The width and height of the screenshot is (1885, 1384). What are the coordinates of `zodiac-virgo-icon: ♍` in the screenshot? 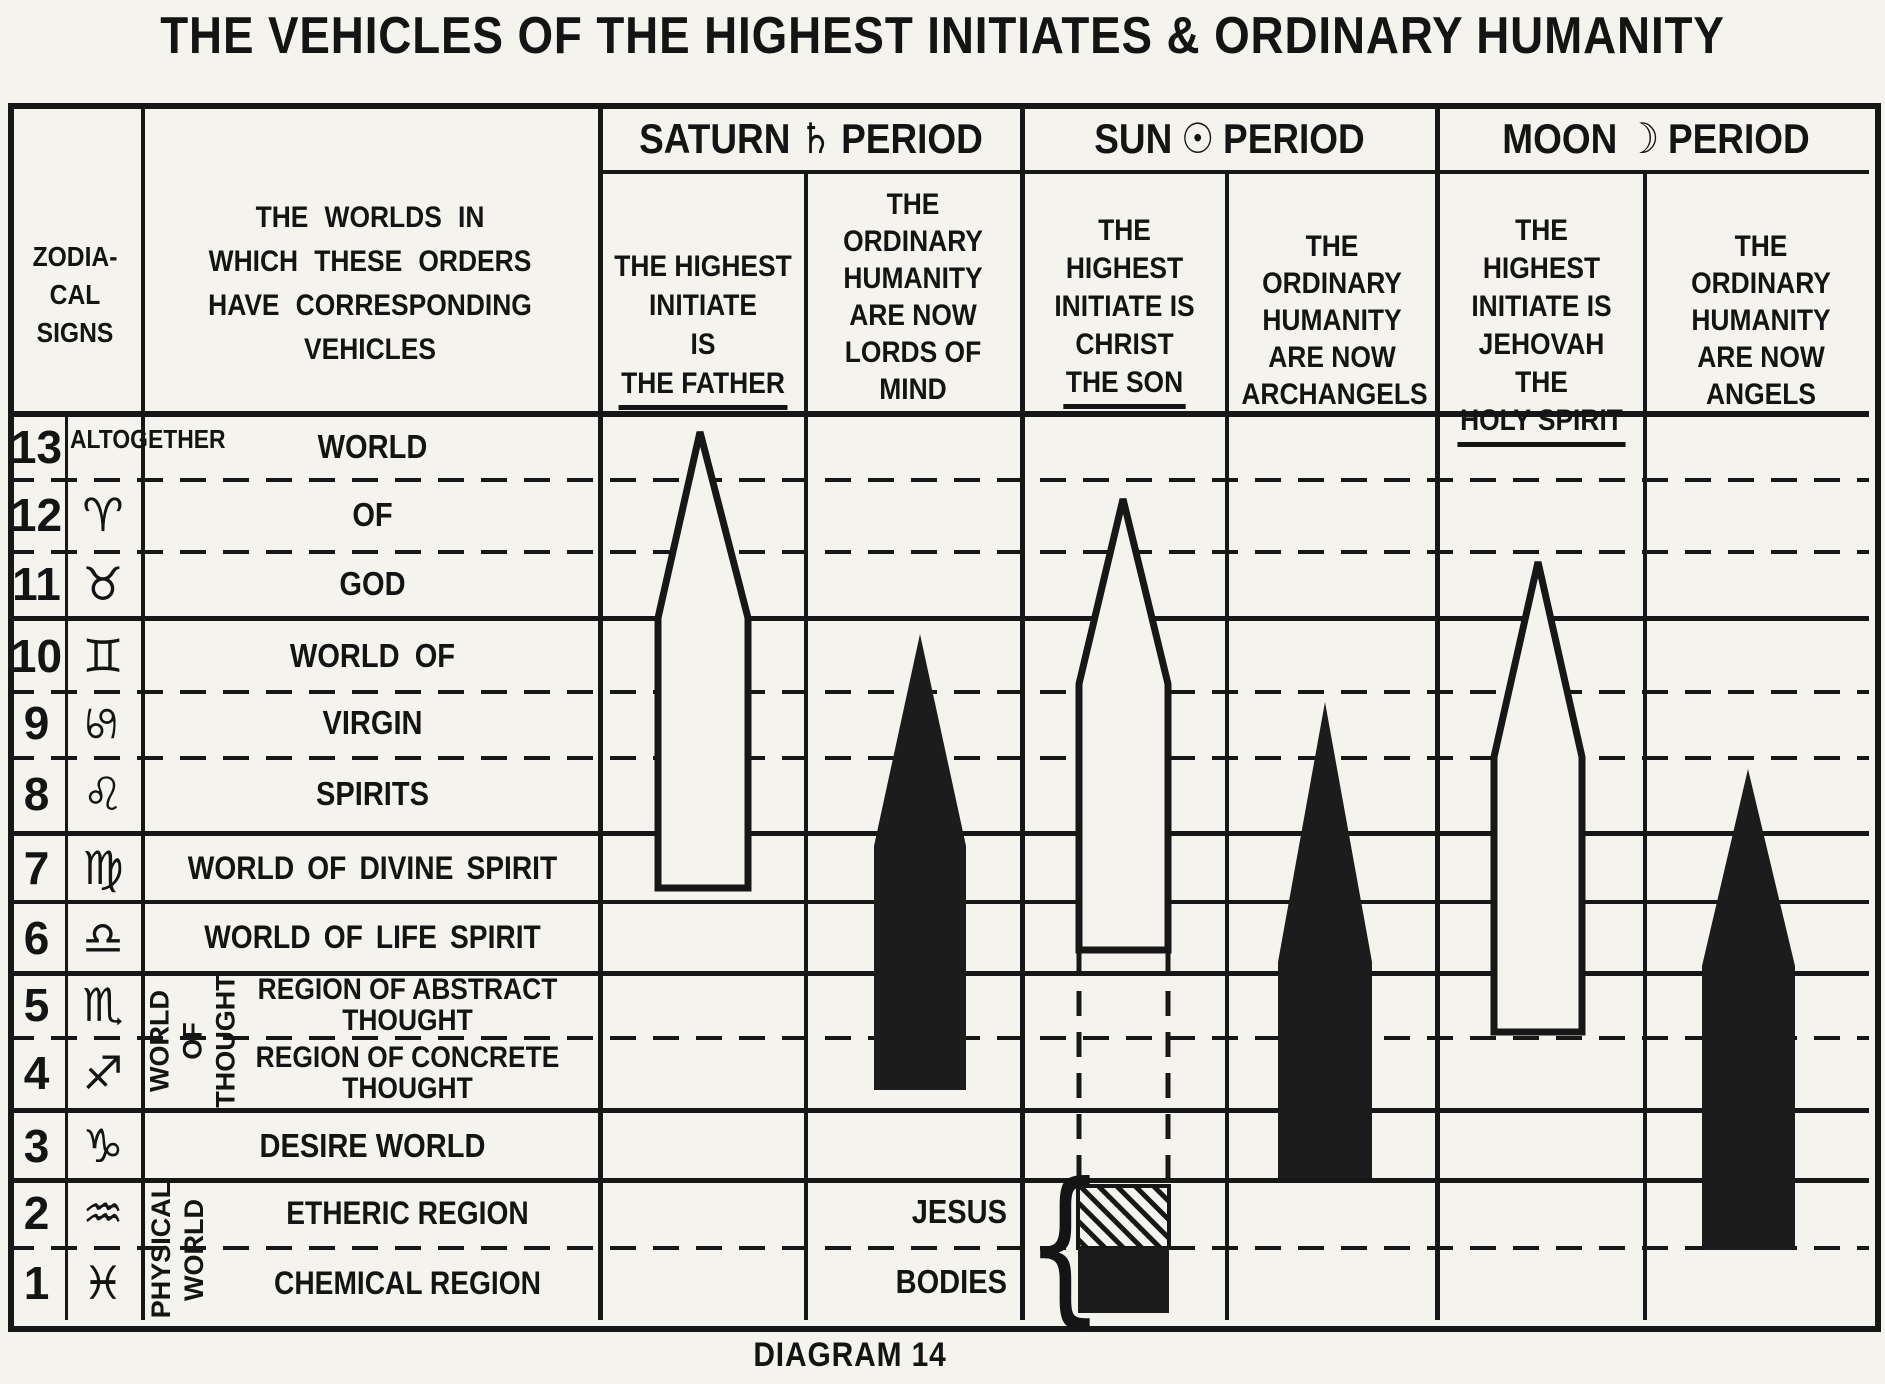 It's located at (103, 868).